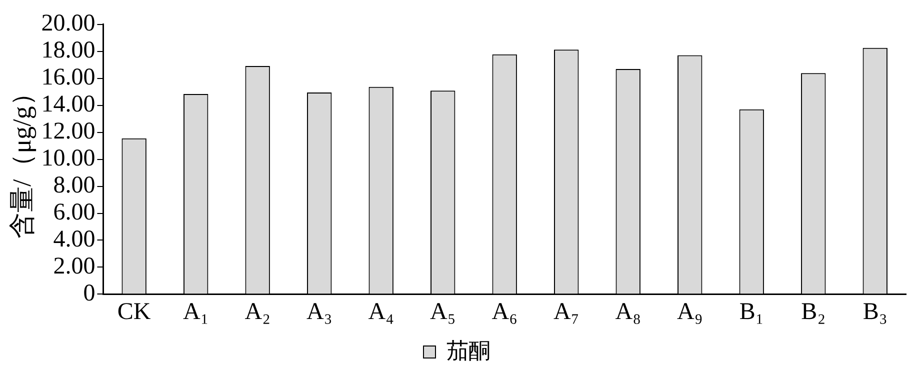 This screenshot has width=924, height=381. Describe the element at coordinates (74, 239) in the screenshot. I see `y-tick-label: 4.00` at that location.